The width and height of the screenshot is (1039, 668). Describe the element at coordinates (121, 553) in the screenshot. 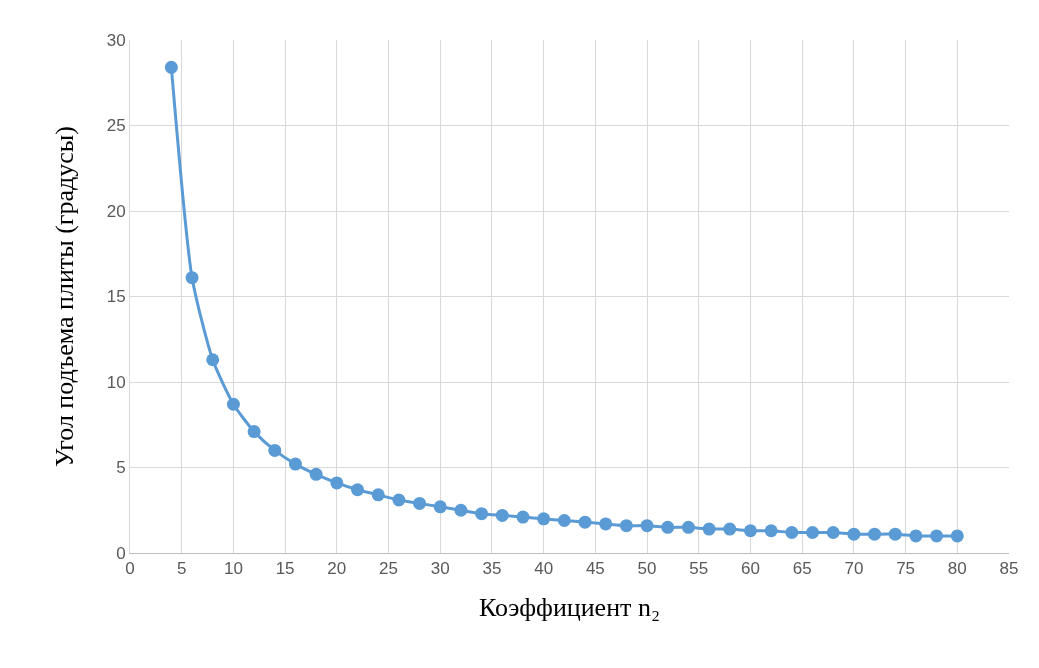

I see `y-tick-label: 0` at that location.